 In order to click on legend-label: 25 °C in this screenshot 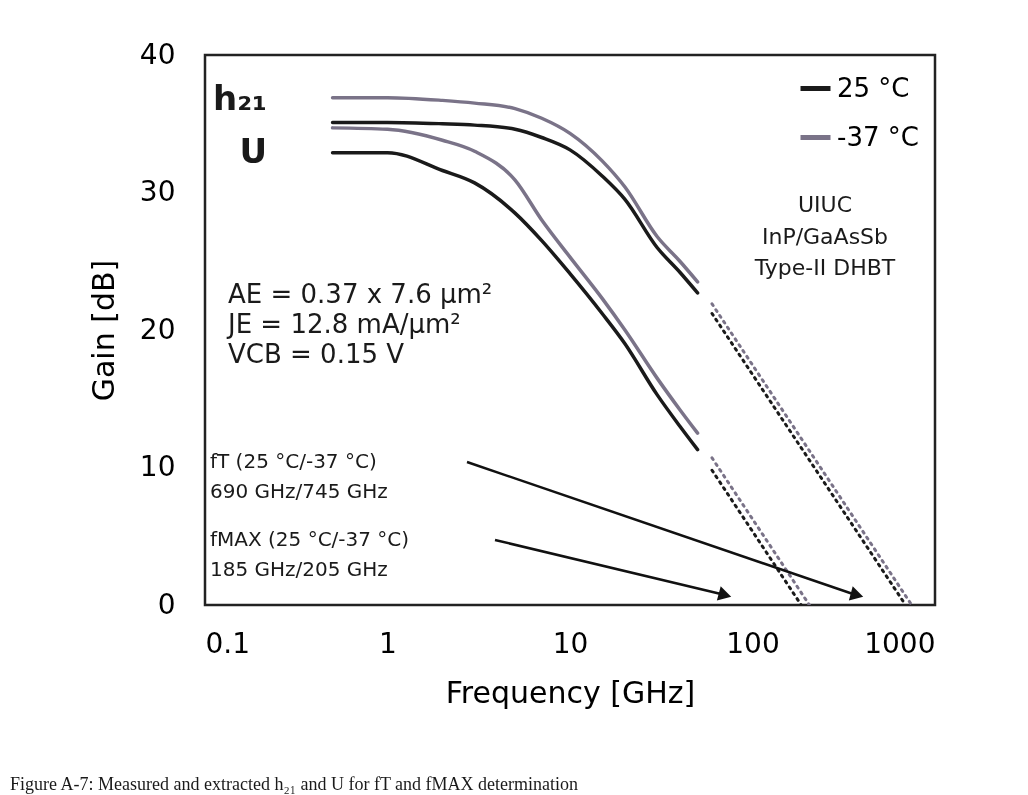, I will do `click(873, 87)`.